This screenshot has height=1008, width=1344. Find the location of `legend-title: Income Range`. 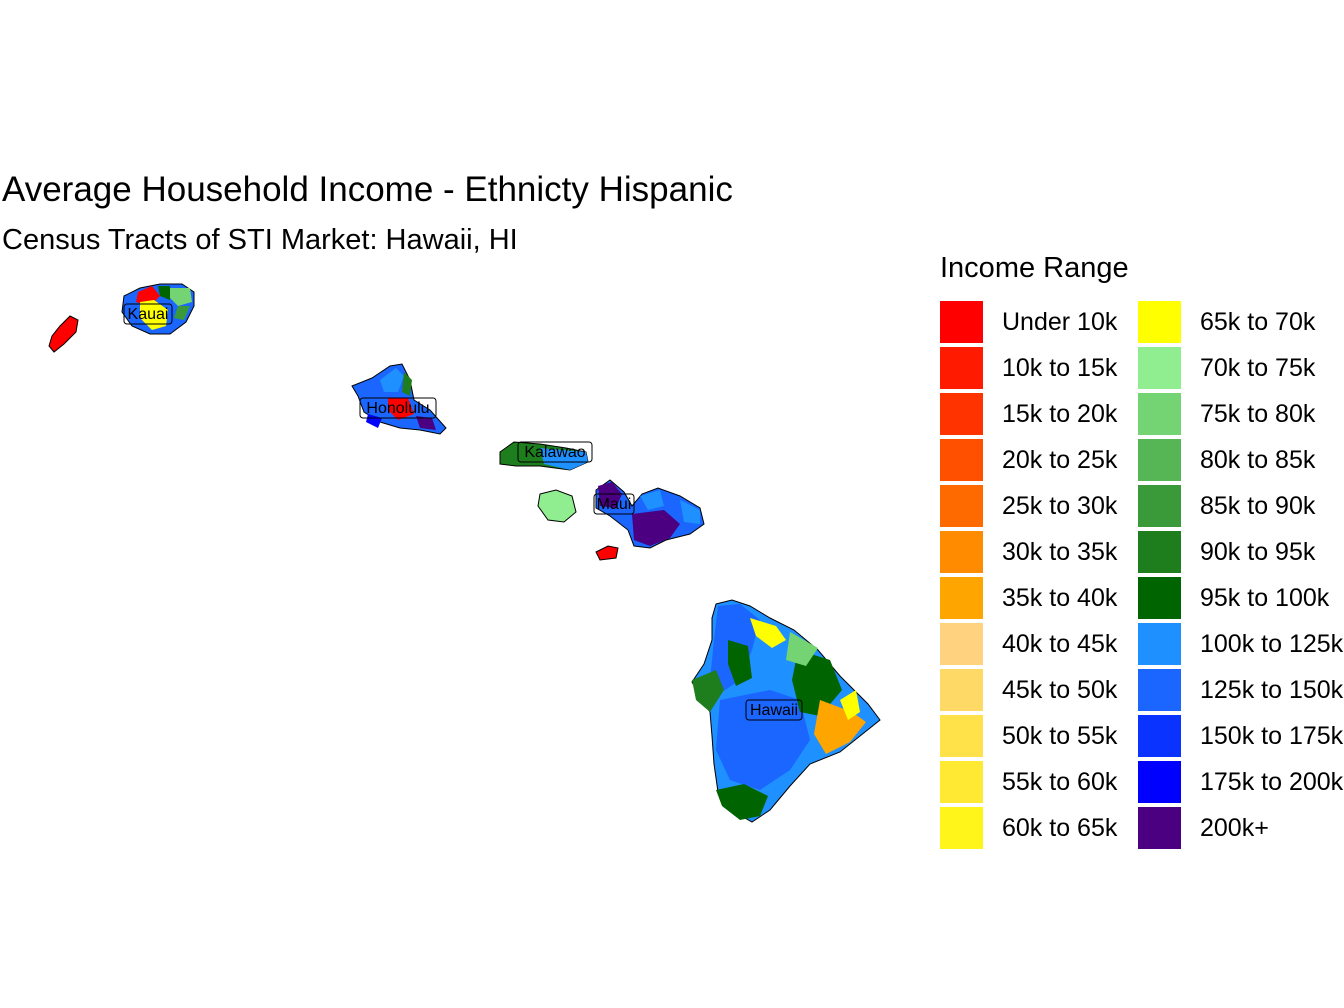

legend-title: Income Range is located at coordinates (1034, 268).